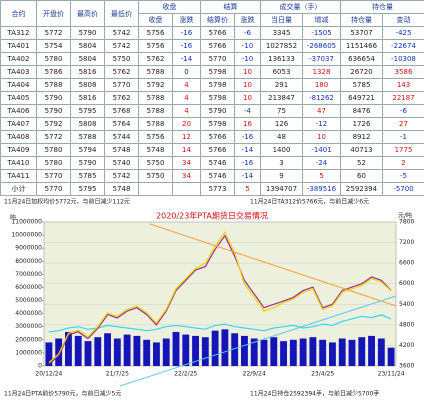 The height and width of the screenshot is (400, 424). Describe the element at coordinates (26, 222) in the screenshot. I see `y-tick-label: 11000000` at that location.